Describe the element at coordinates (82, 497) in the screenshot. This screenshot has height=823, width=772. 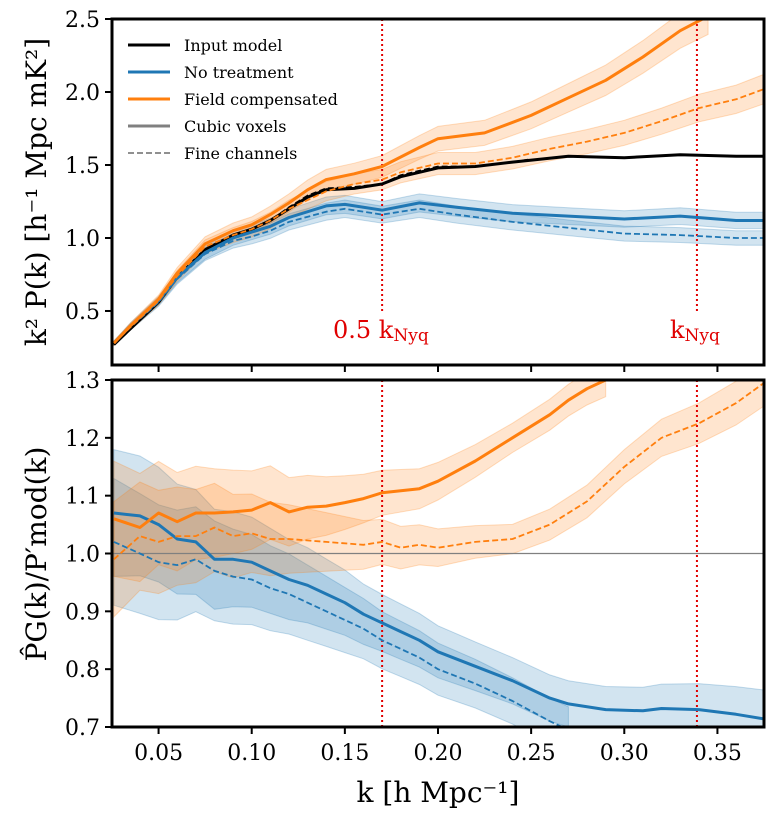
I see `y-tick-label: 1.1` at that location.